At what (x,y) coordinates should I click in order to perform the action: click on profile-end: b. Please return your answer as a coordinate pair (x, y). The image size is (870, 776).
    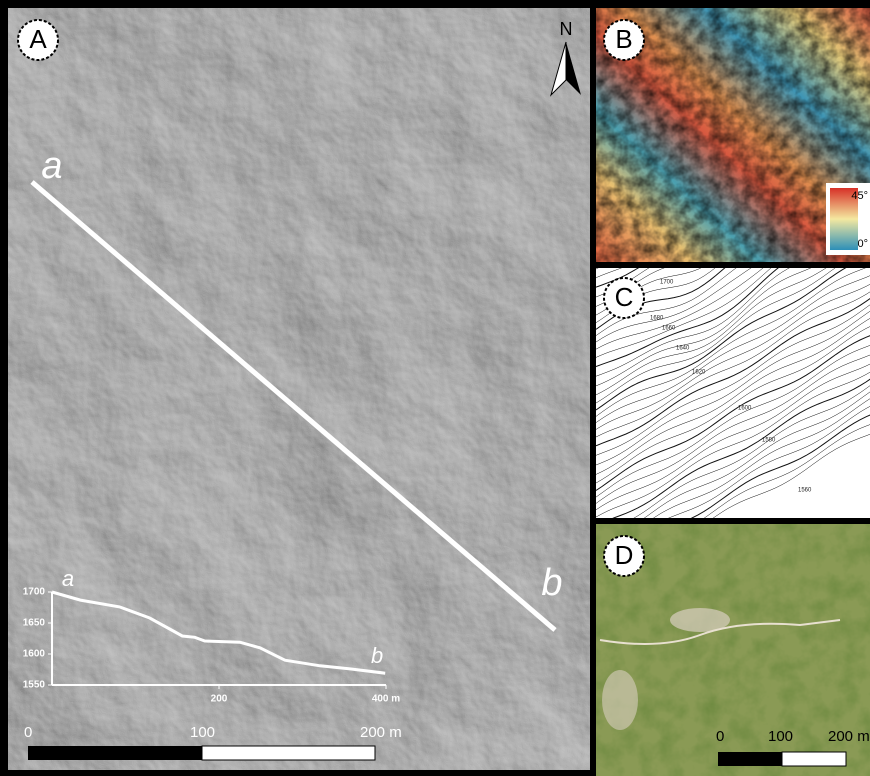
    Looking at the image, I should click on (377, 655).